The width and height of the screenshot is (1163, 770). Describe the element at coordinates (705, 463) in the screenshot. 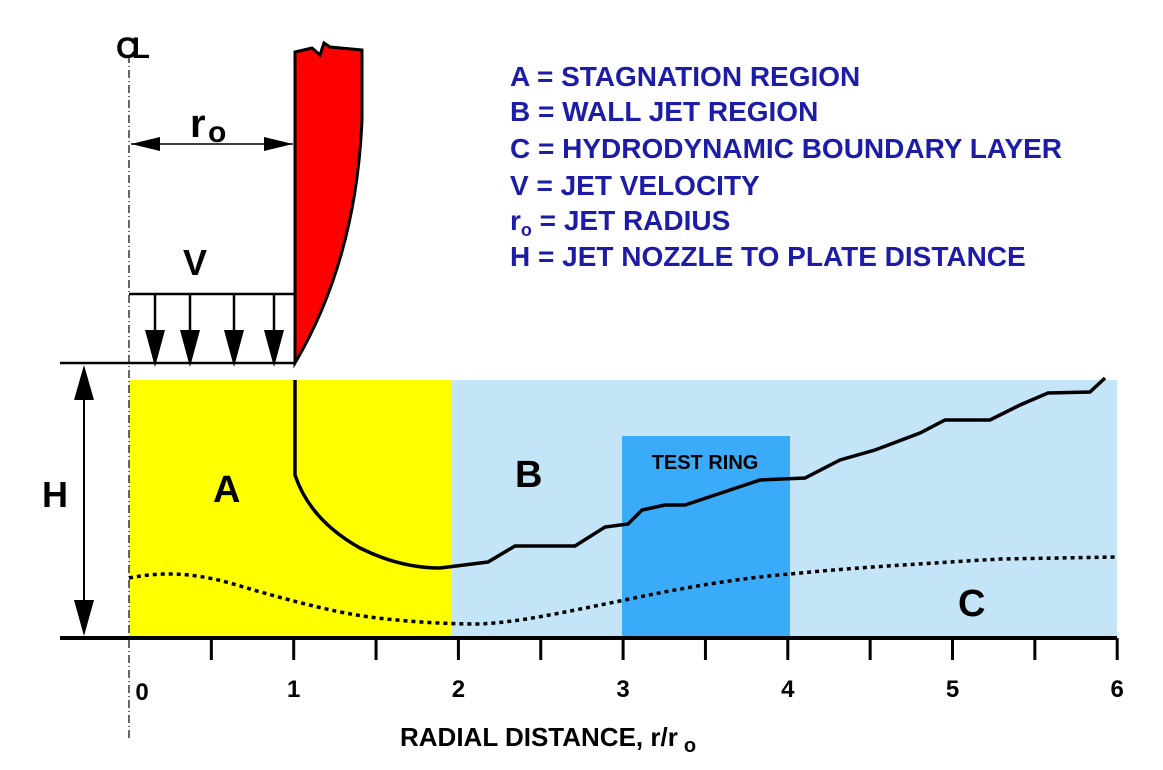

I see `test-ring-label: TEST RING` at that location.